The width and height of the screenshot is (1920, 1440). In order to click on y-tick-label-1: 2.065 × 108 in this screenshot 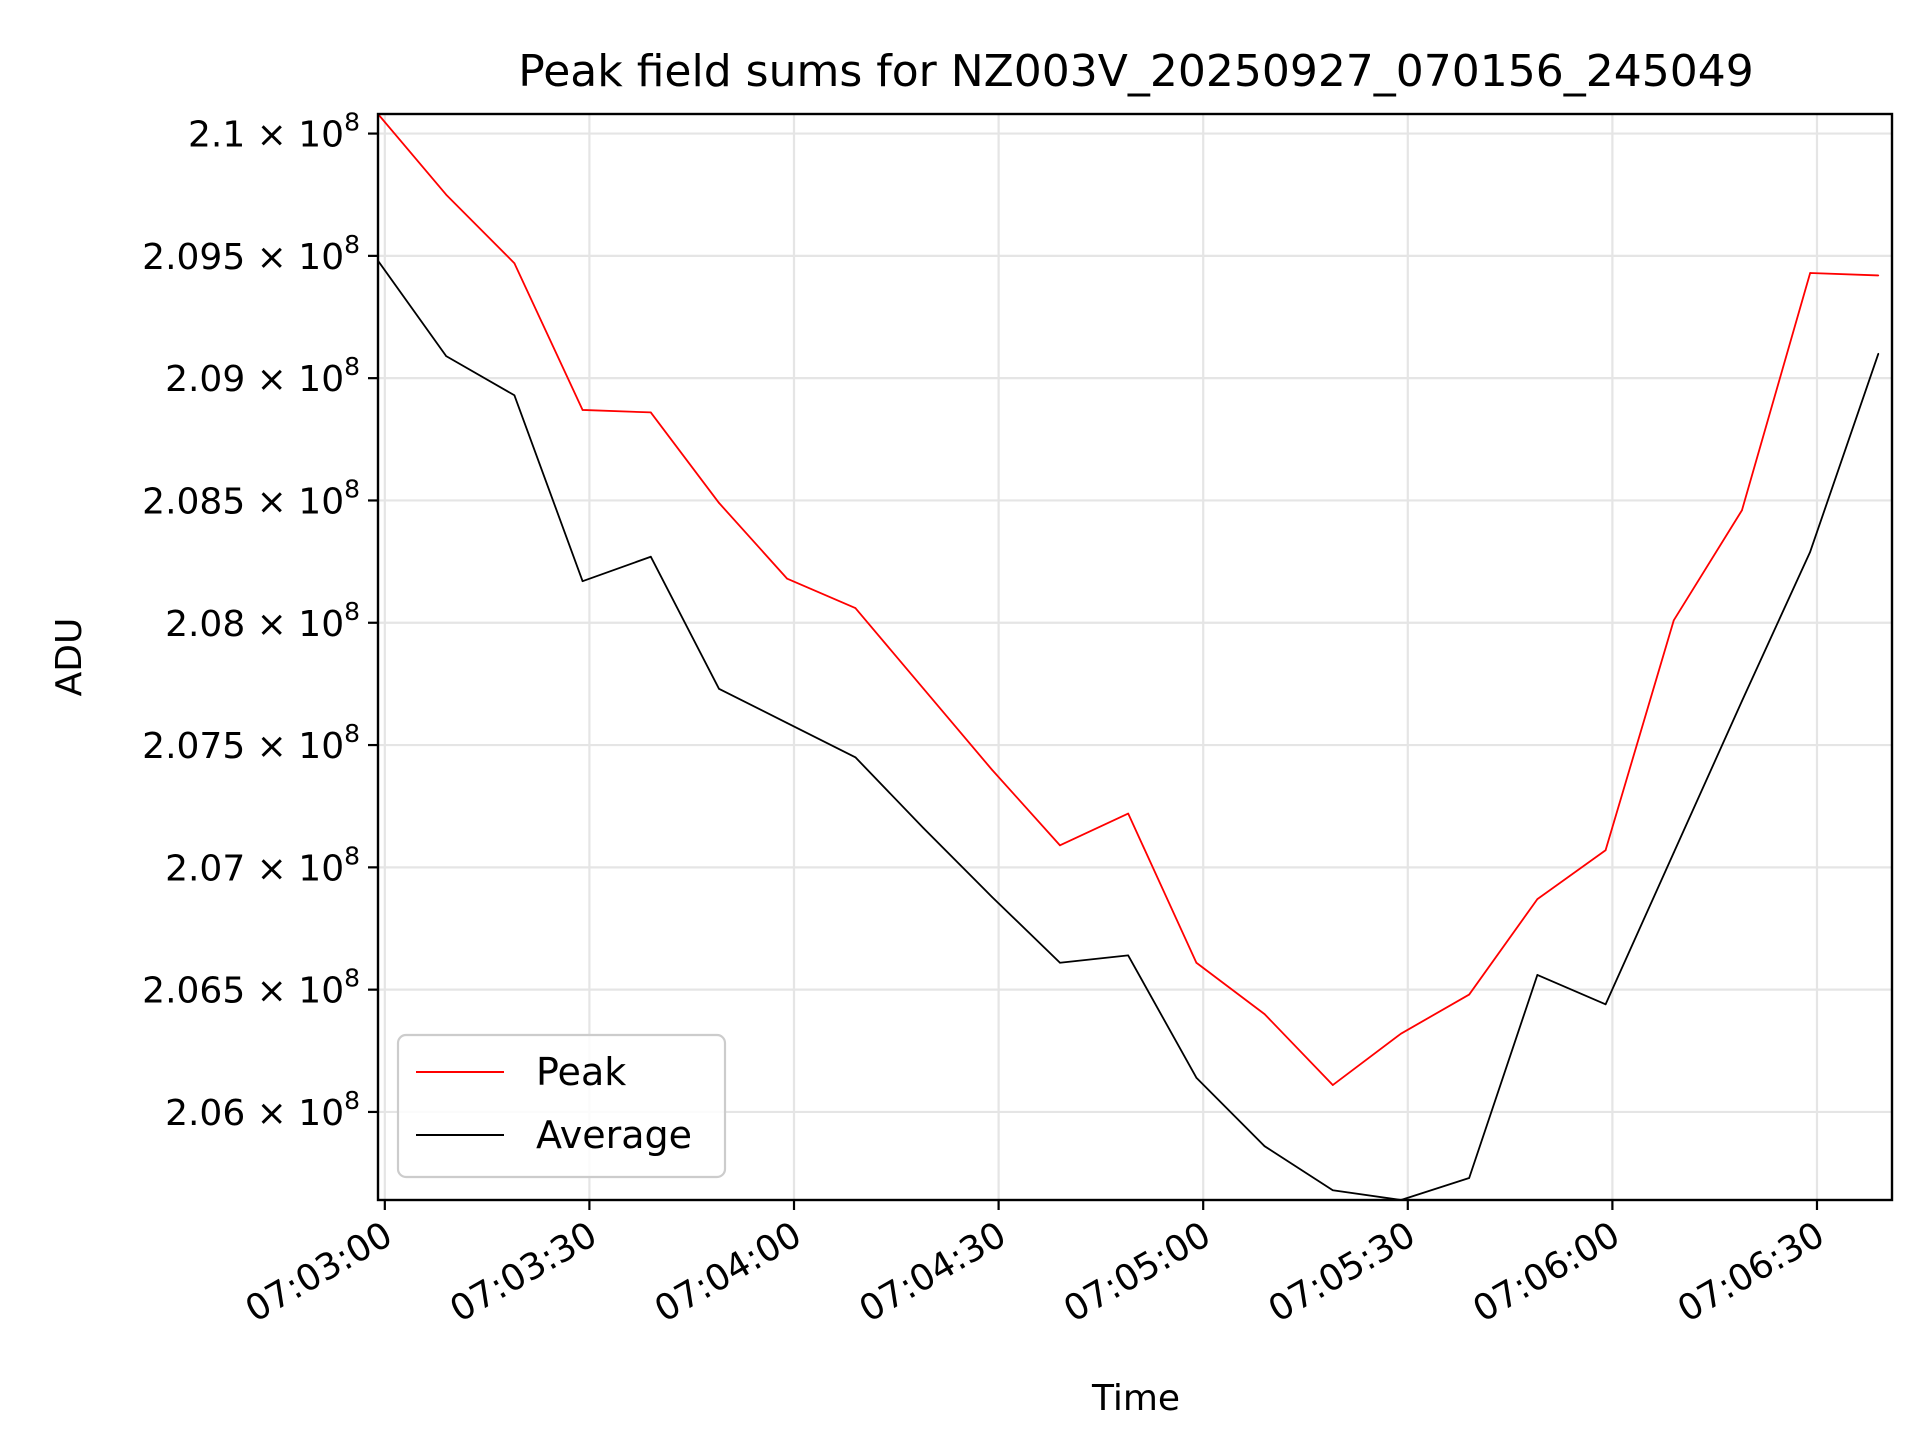, I will do `click(251, 988)`.